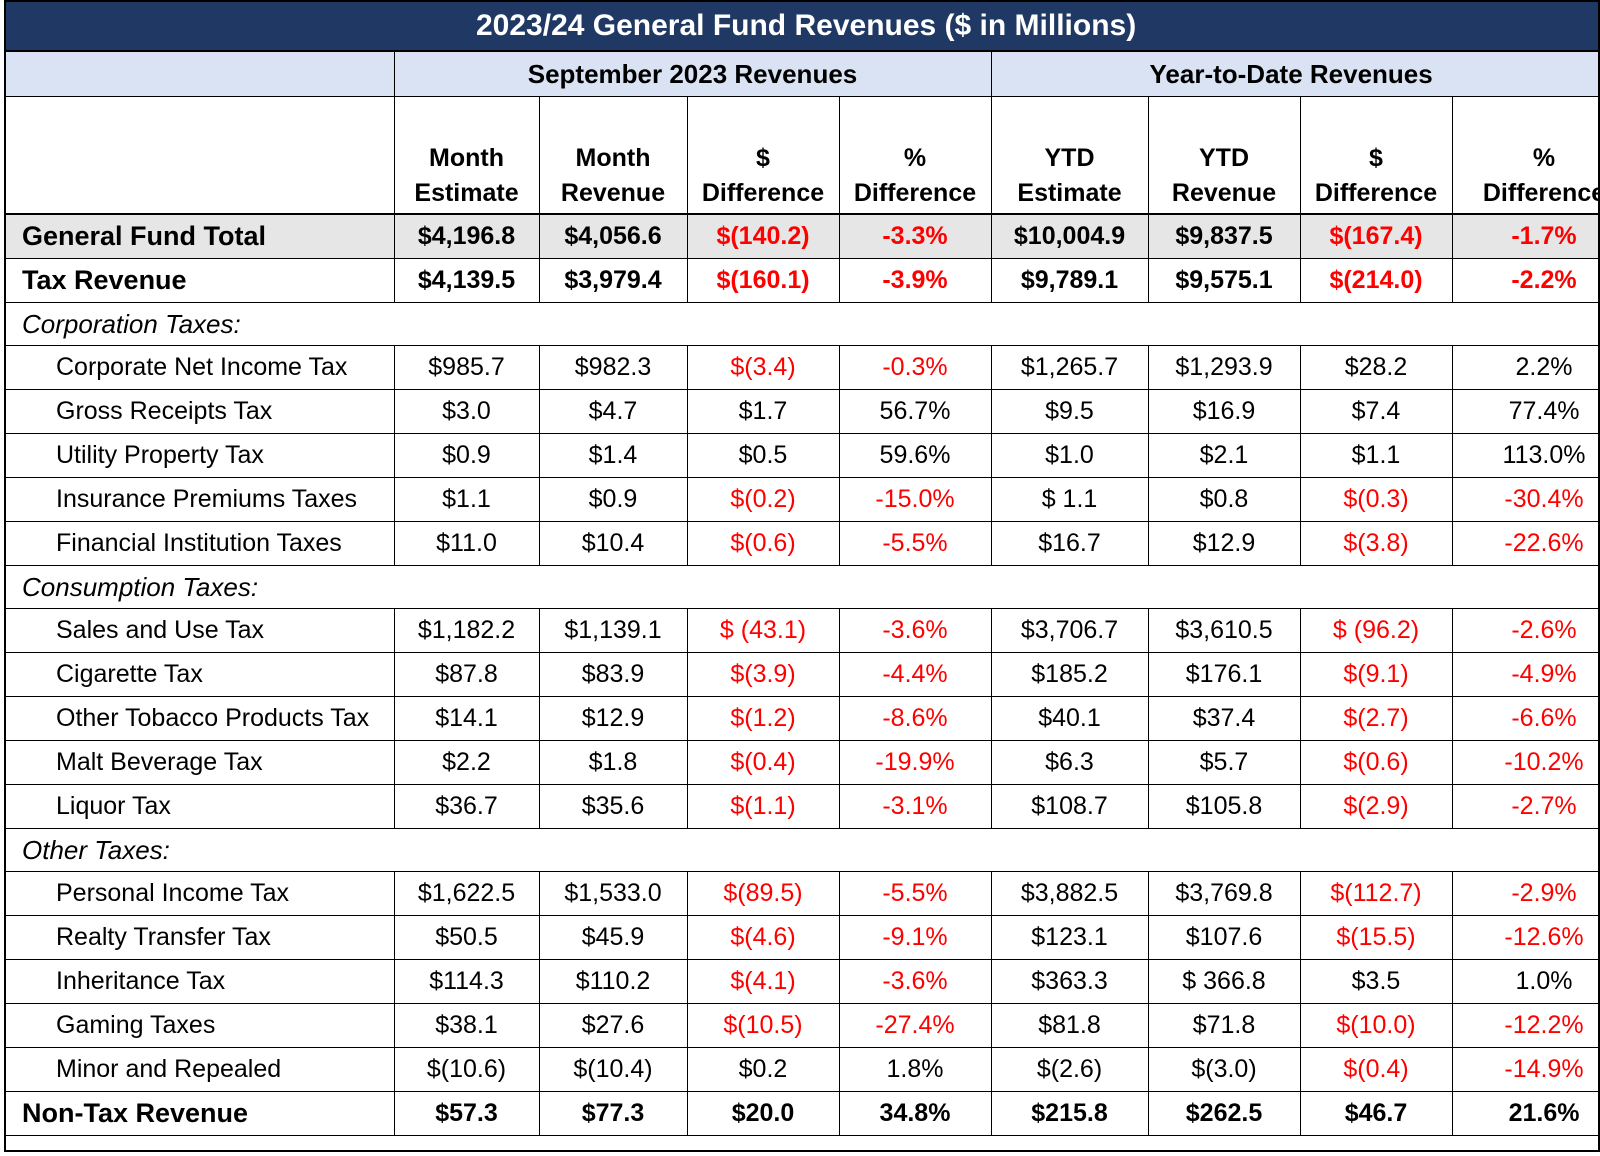 This screenshot has height=1156, width=1600. Describe the element at coordinates (1070, 1113) in the screenshot. I see `table-cell: $215.8` at that location.